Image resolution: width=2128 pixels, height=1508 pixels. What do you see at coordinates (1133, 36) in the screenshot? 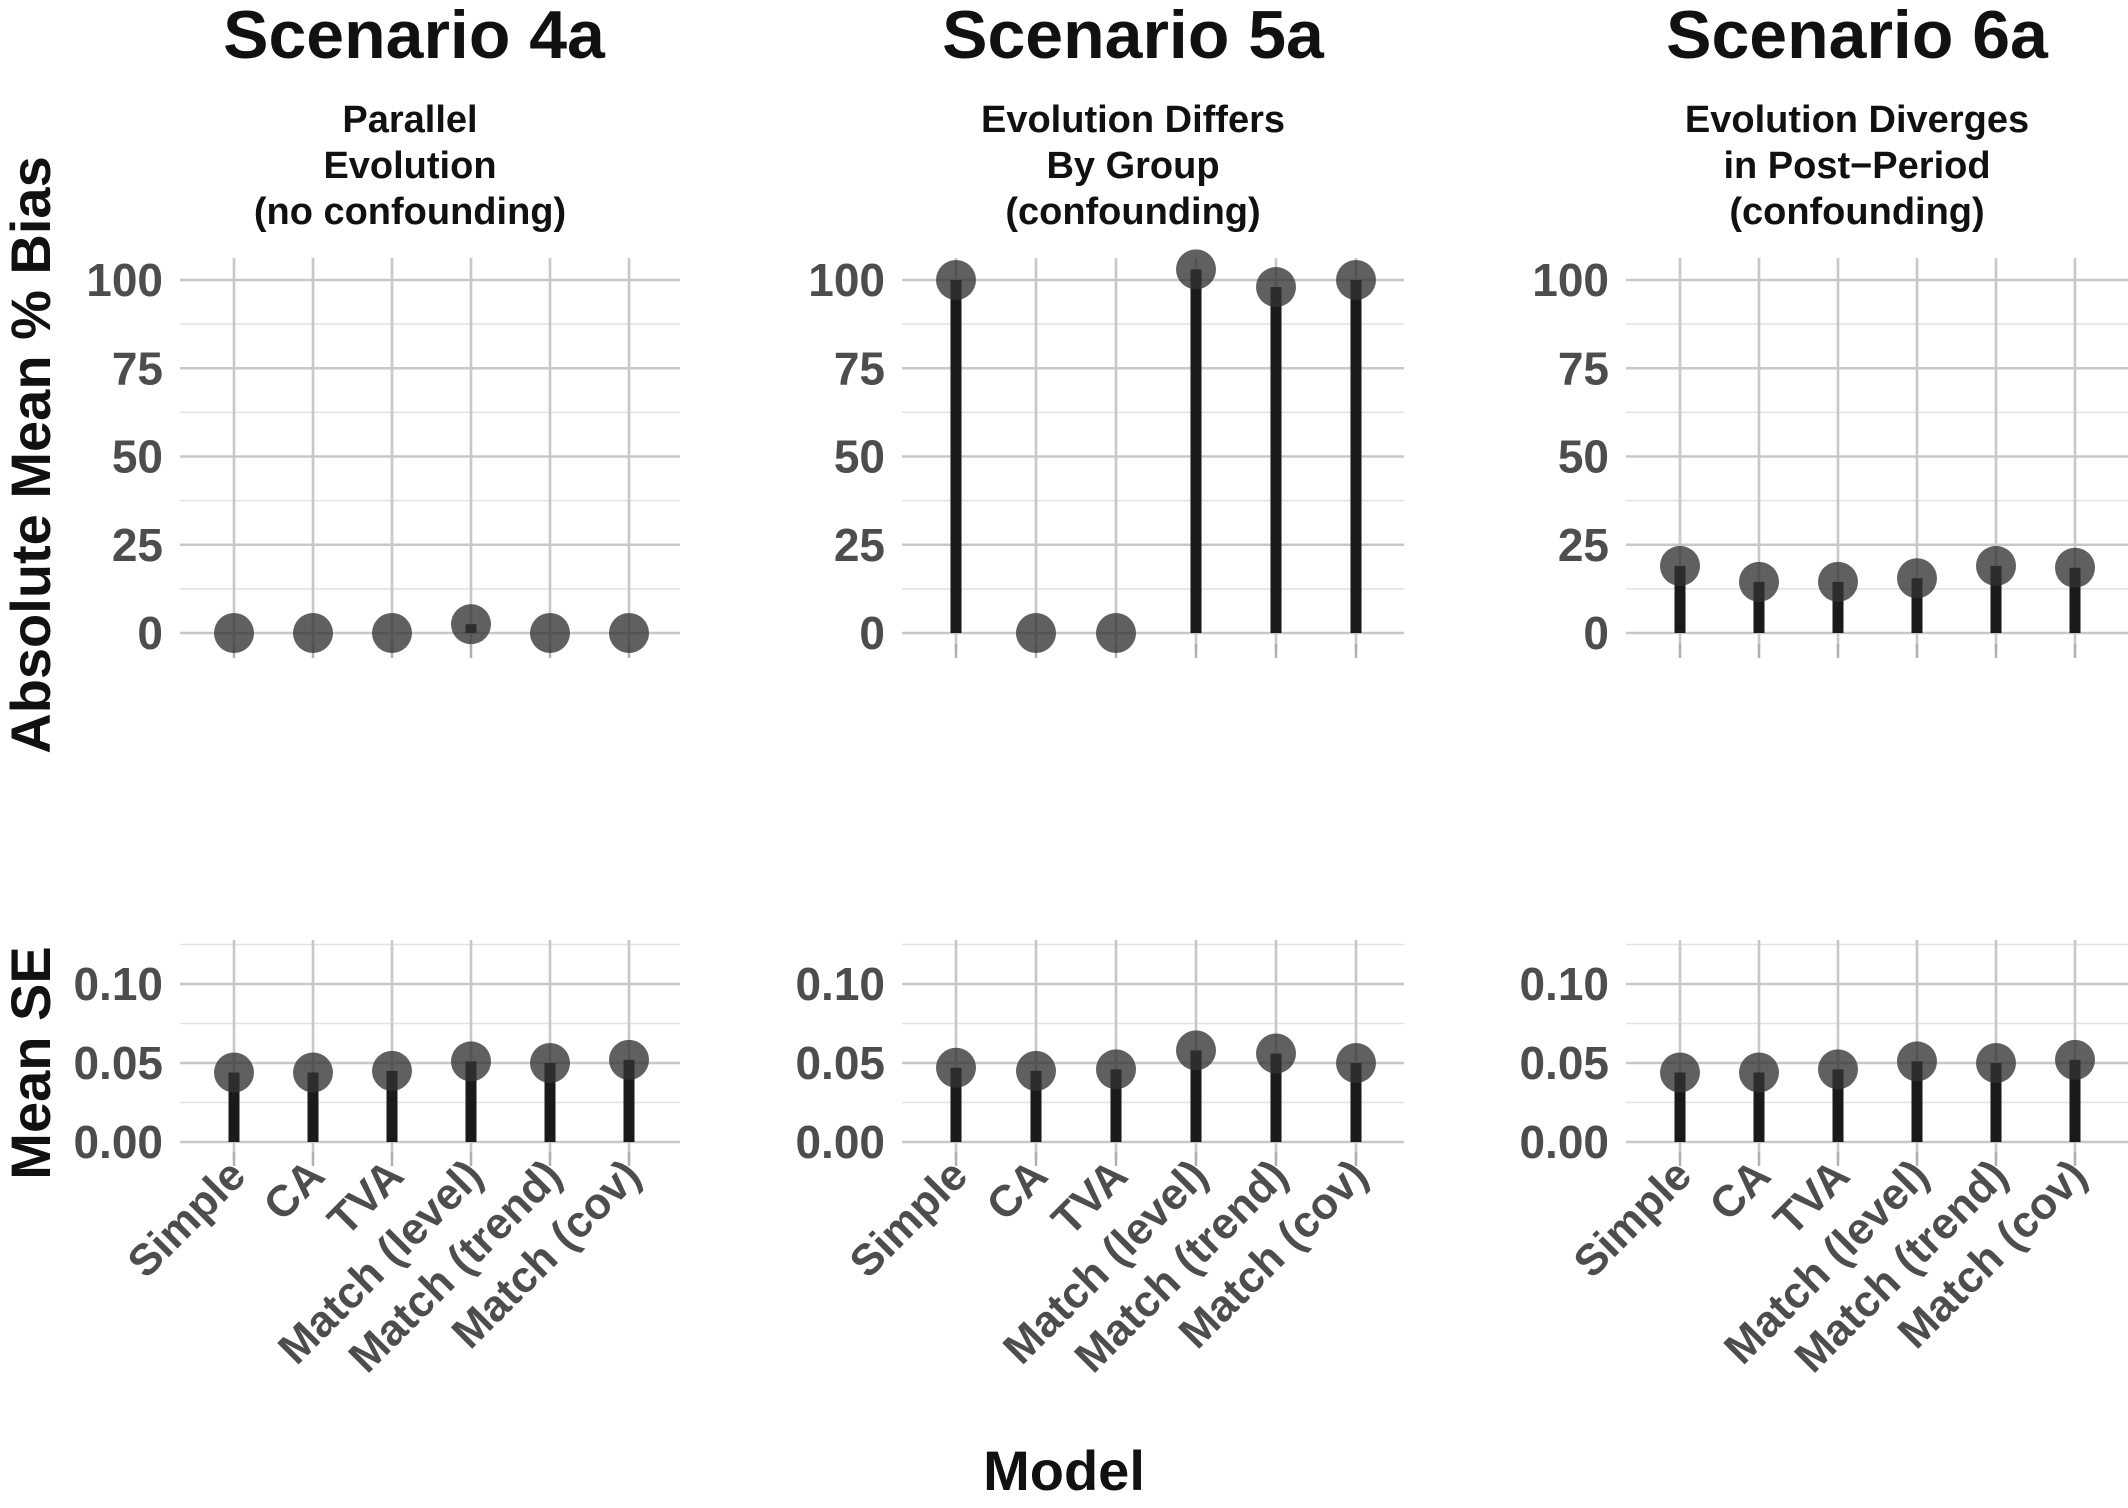
I see `panel-title: Scenario 5a` at bounding box center [1133, 36].